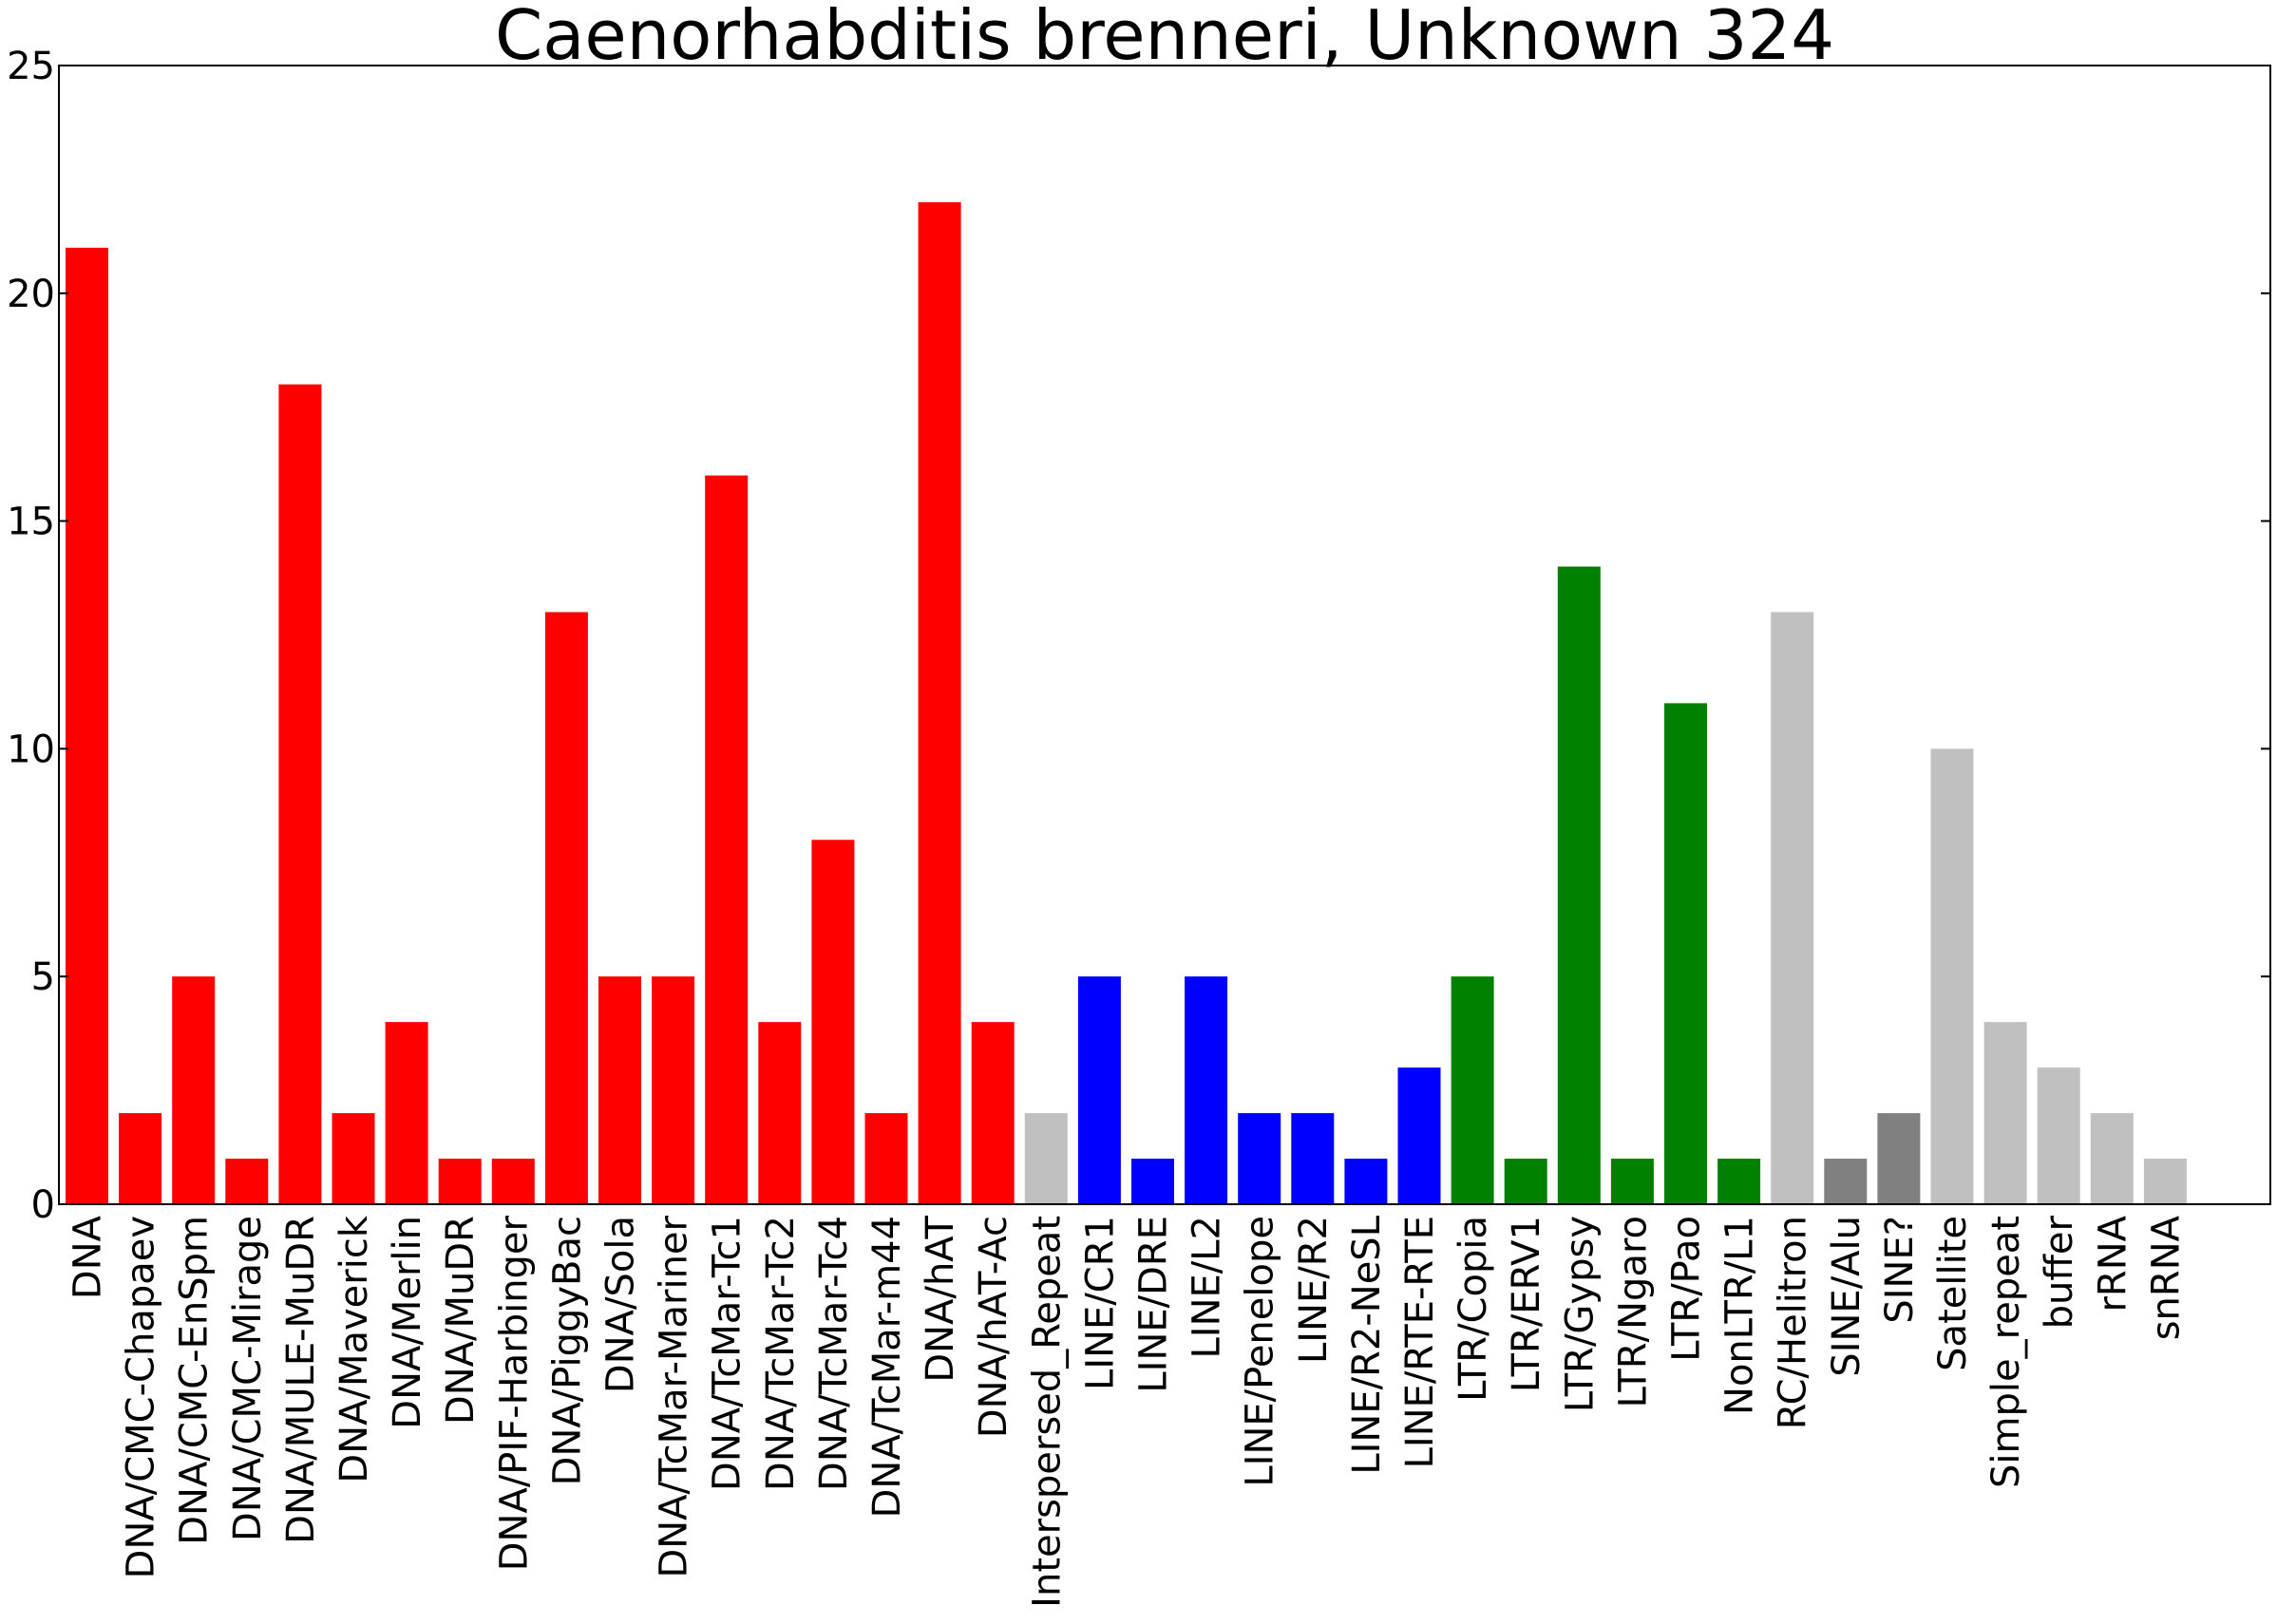 This screenshot has height=1624, width=2277. Describe the element at coordinates (567, 1350) in the screenshot. I see `x-tick-label: DNA/PiggyBac` at that location.